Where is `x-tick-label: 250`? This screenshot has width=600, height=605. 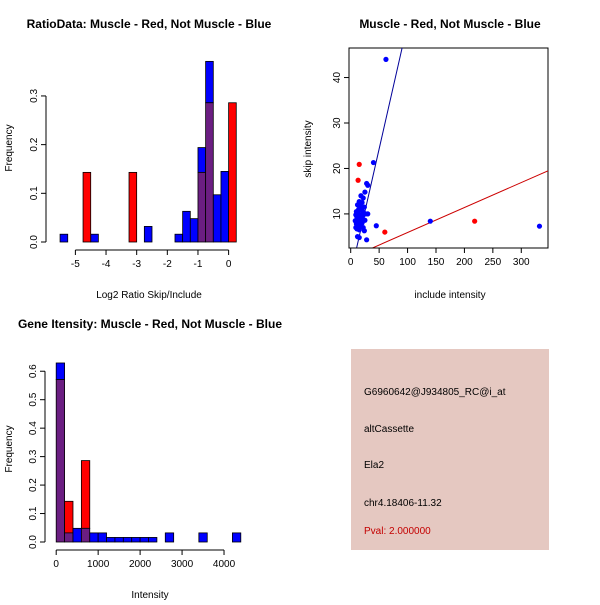
x-tick-label: 250 is located at coordinates (493, 262).